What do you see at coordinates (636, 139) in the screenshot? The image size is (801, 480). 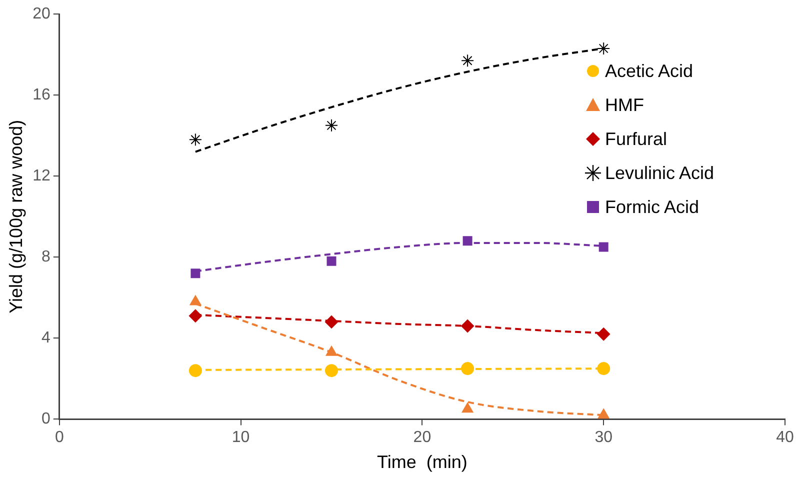 I see `legend-label: Furfural` at bounding box center [636, 139].